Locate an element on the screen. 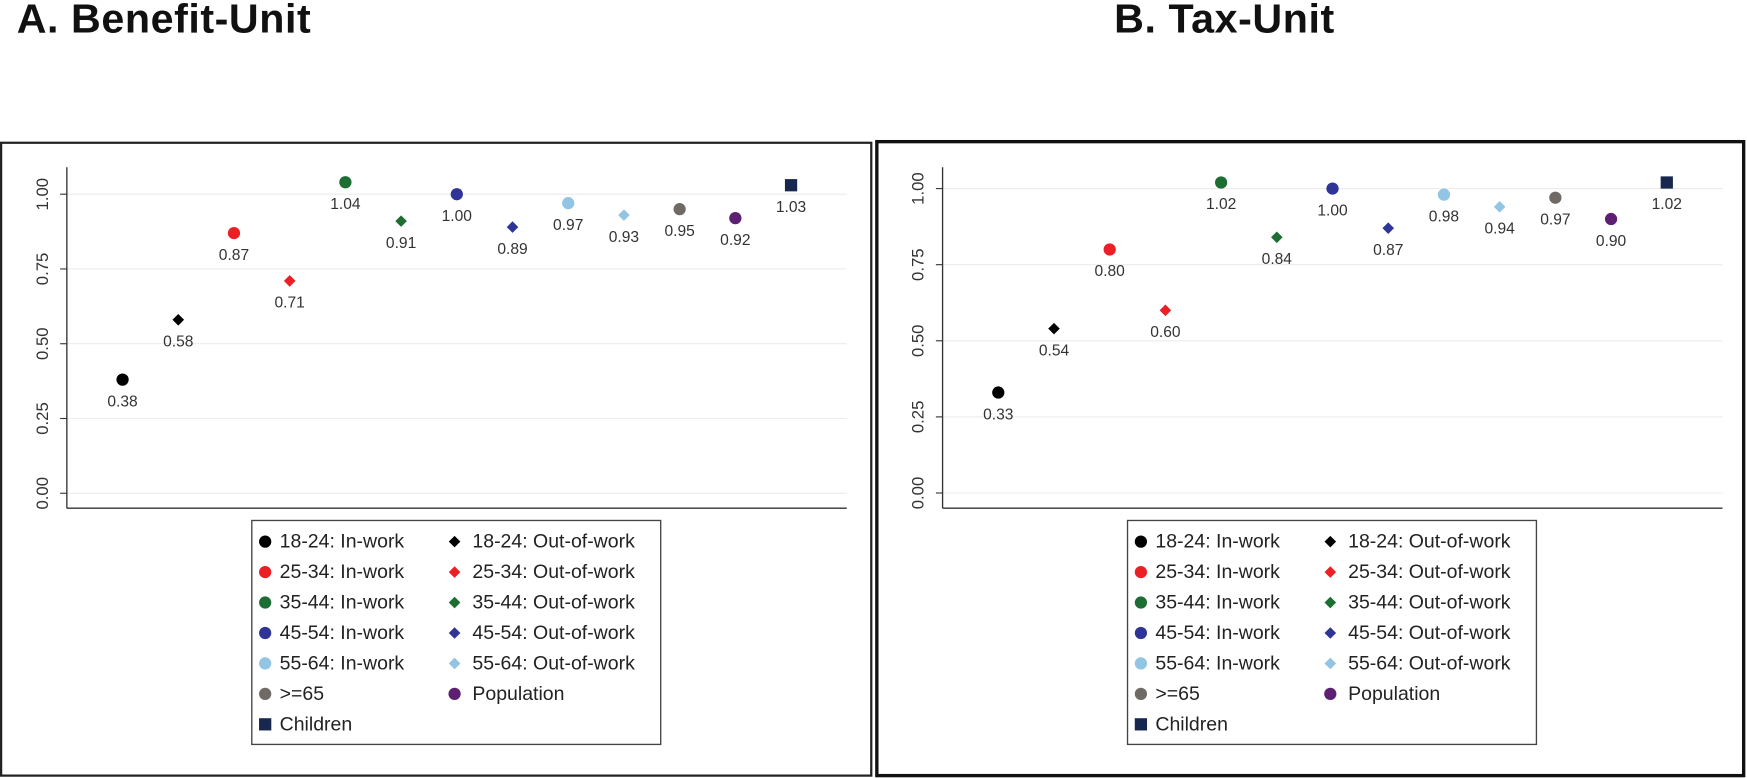 This screenshot has width=1747, height=778. data-label-population: 0.90 is located at coordinates (1611, 241).